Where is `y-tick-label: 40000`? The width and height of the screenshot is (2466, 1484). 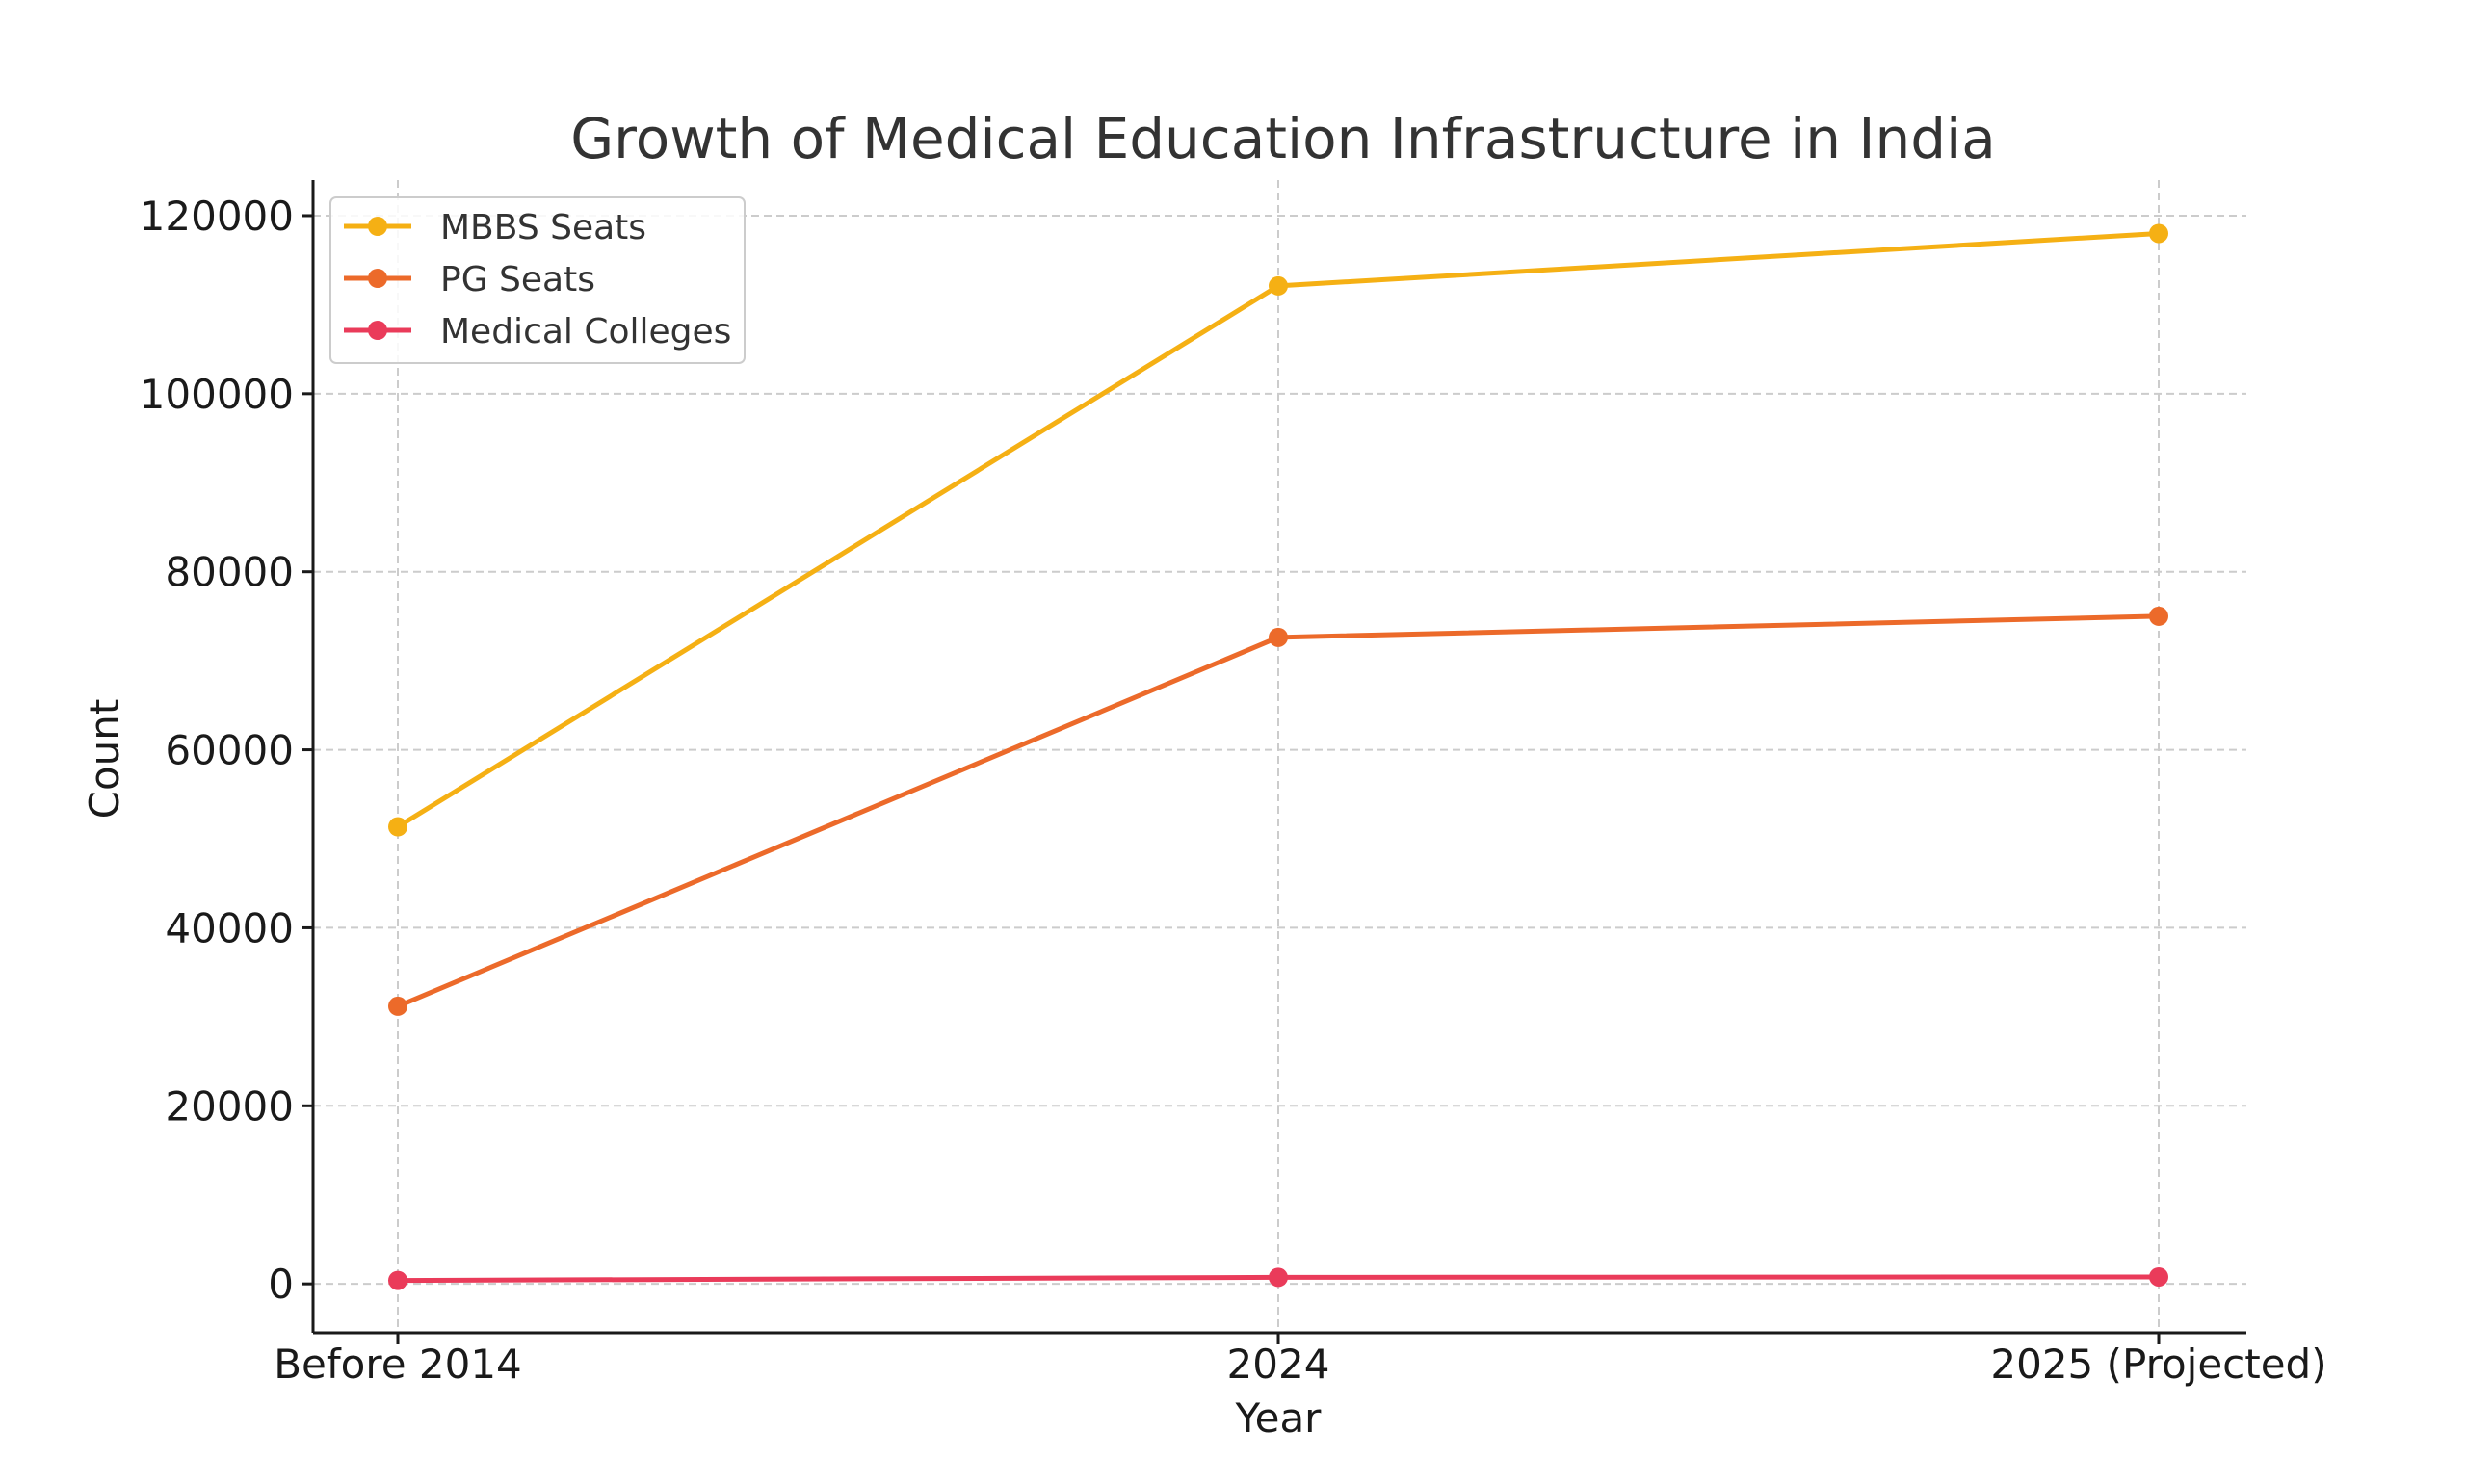
y-tick-label: 40000 is located at coordinates (229, 927).